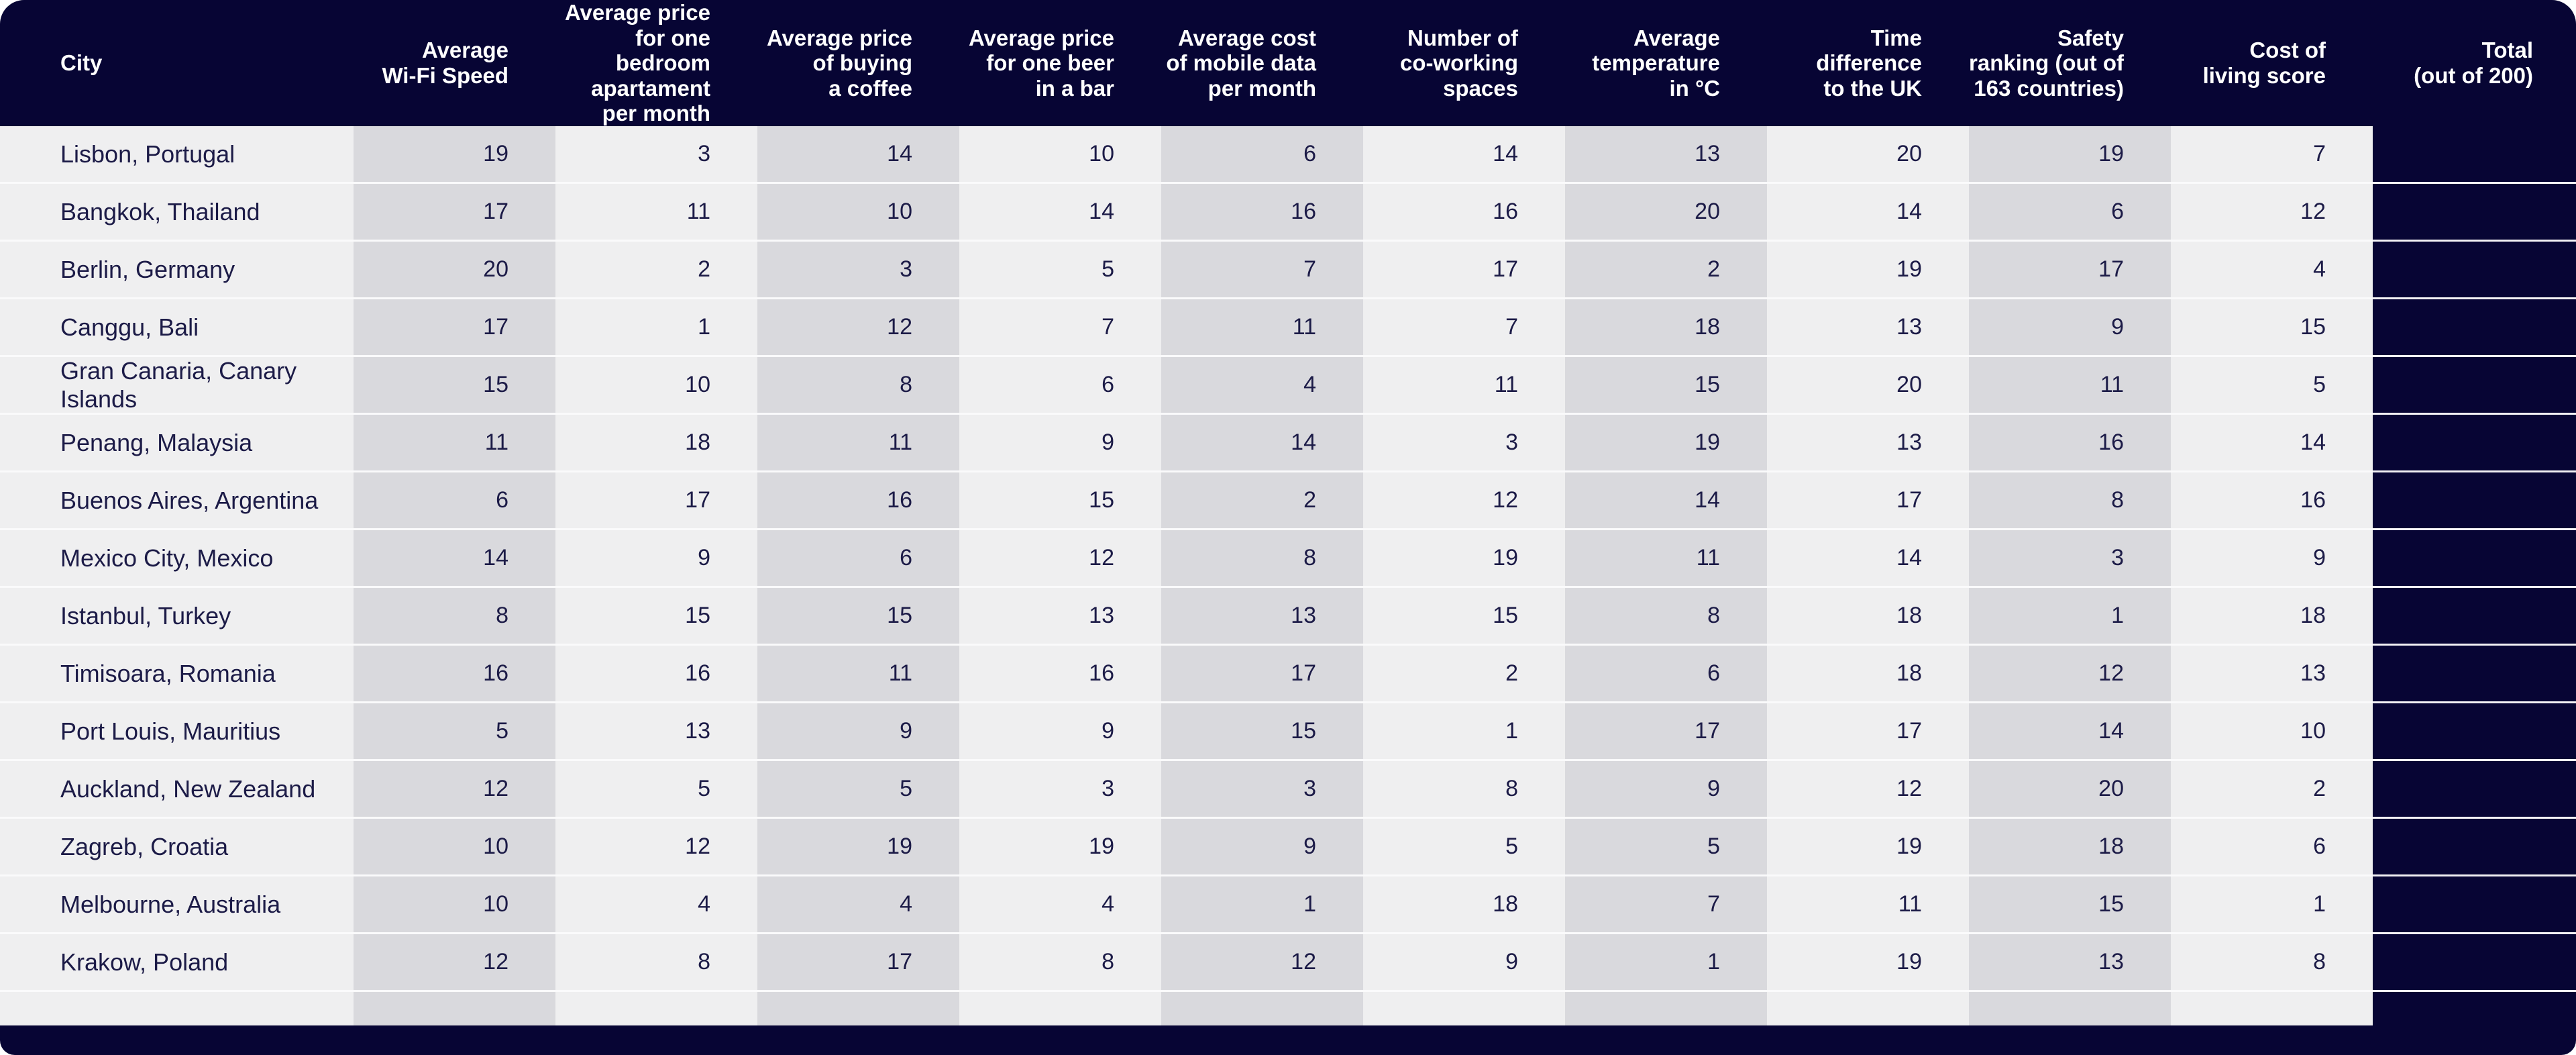  Describe the element at coordinates (858, 271) in the screenshot. I see `table-cell-coffee: 3` at that location.